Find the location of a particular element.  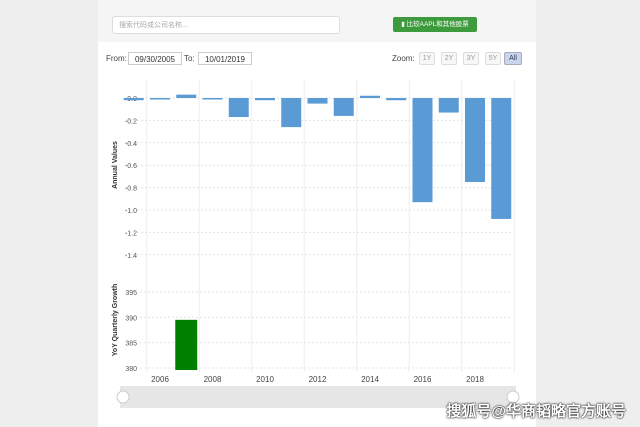

watermark: 搜狐号@华商韬略官方账号 is located at coordinates (536, 411).